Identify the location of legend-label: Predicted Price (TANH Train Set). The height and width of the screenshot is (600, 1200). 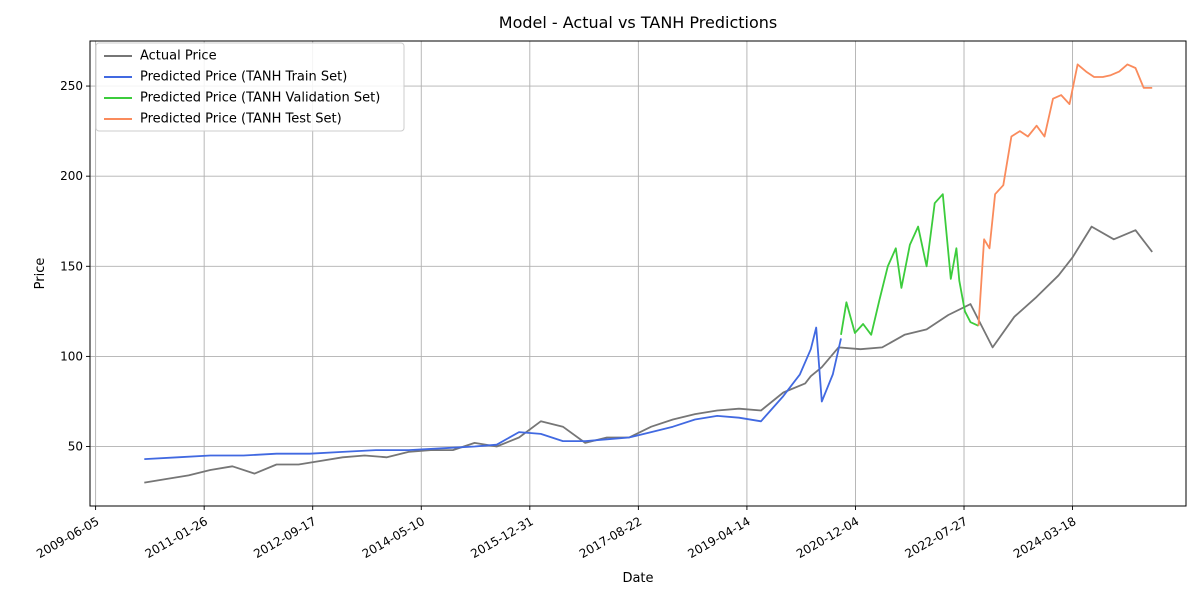
(243, 77).